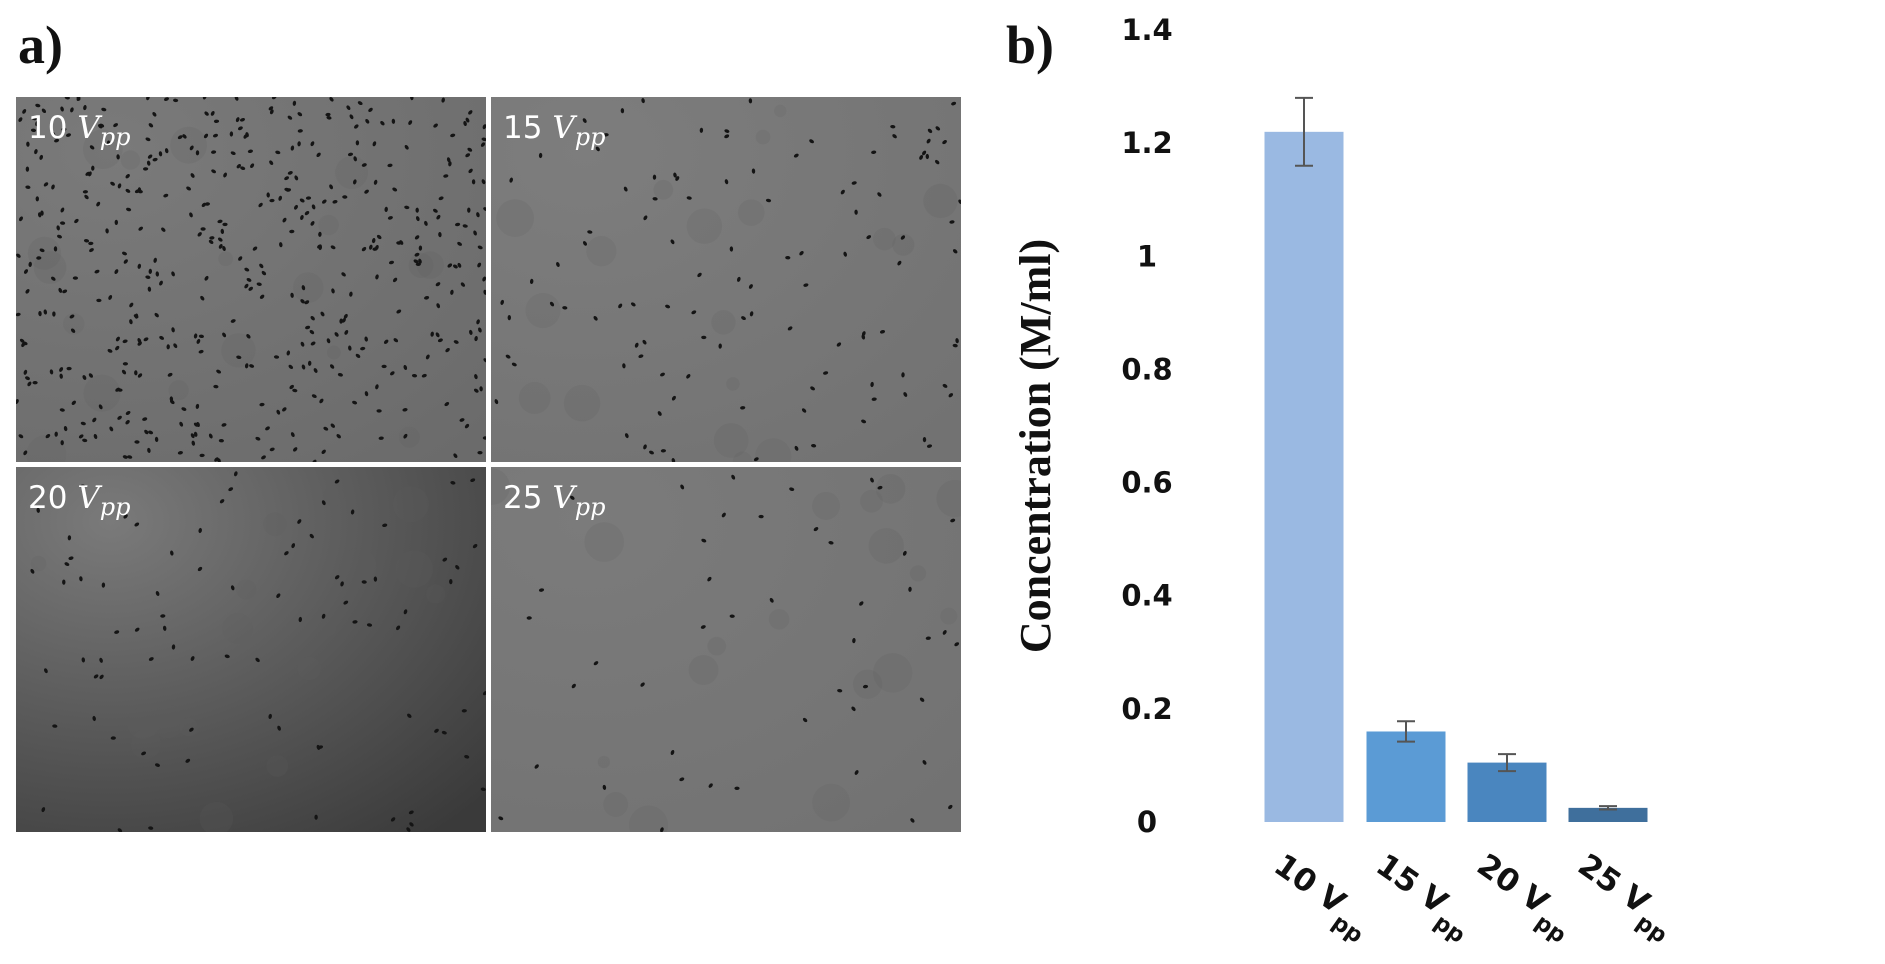 The height and width of the screenshot is (964, 1885). Describe the element at coordinates (1146, 369) in the screenshot. I see `y-tick-label: 0.8` at that location.